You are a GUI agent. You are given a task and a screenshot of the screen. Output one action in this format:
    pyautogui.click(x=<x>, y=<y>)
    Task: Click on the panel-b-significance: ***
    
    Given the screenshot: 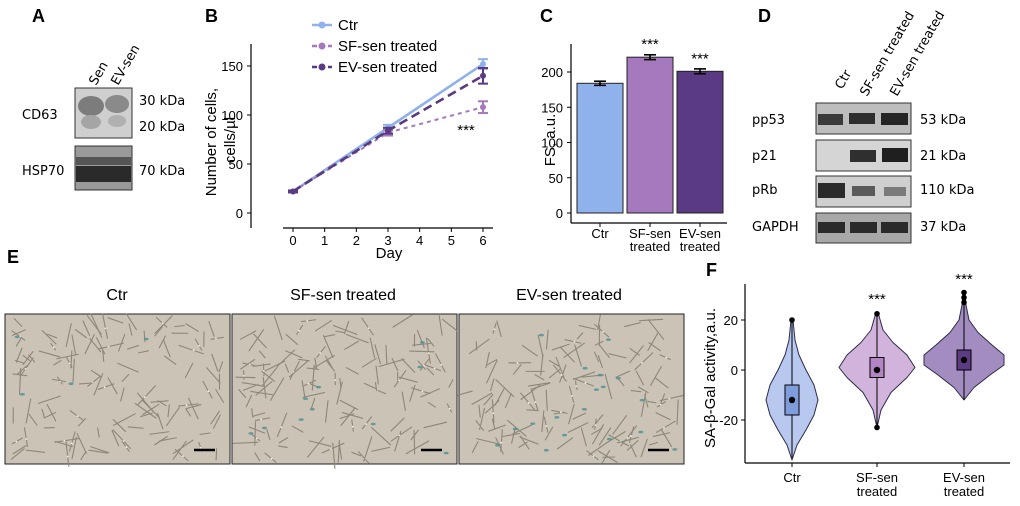 What is the action you would take?
    pyautogui.click(x=466, y=130)
    